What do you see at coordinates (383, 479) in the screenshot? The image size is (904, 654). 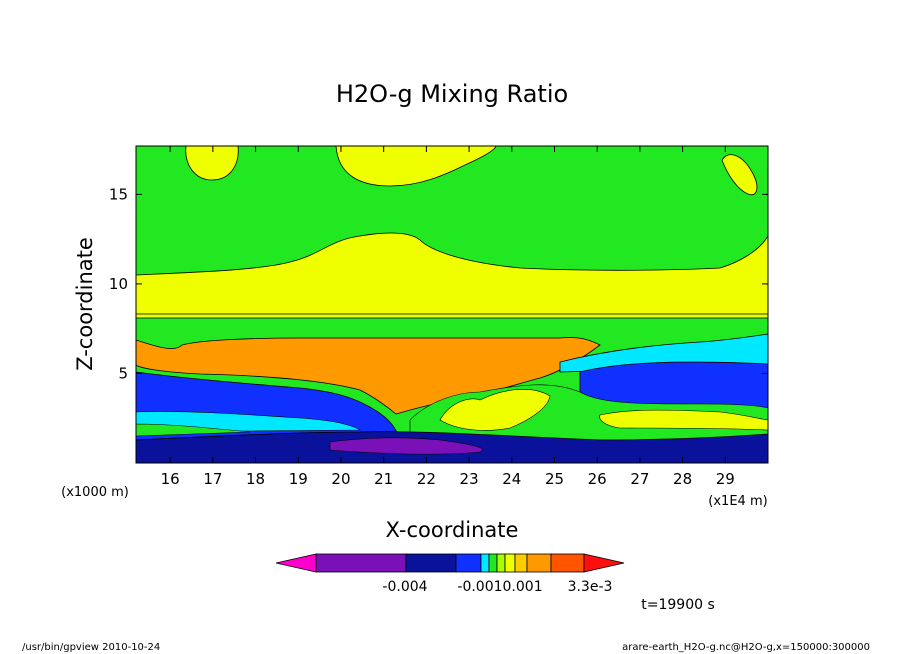 I see `x-tick-label-5: 21` at bounding box center [383, 479].